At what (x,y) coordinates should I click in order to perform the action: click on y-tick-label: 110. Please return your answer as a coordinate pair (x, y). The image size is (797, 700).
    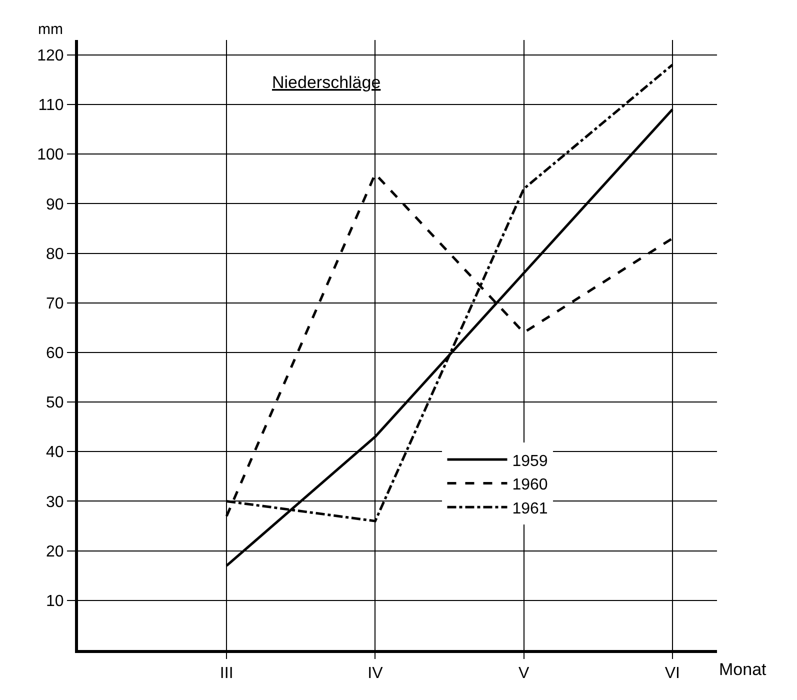
    Looking at the image, I should click on (51, 105).